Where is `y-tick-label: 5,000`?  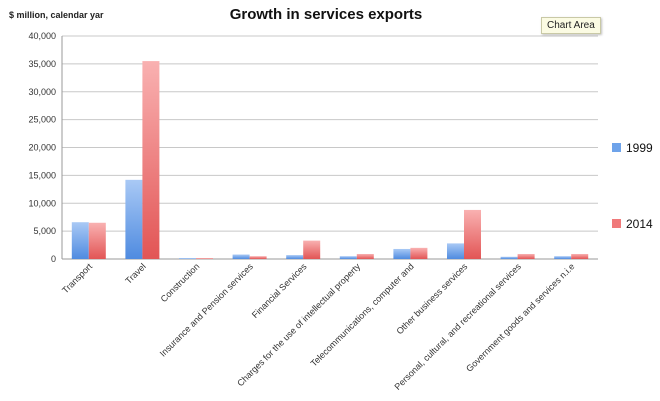 y-tick-label: 5,000 is located at coordinates (44, 231).